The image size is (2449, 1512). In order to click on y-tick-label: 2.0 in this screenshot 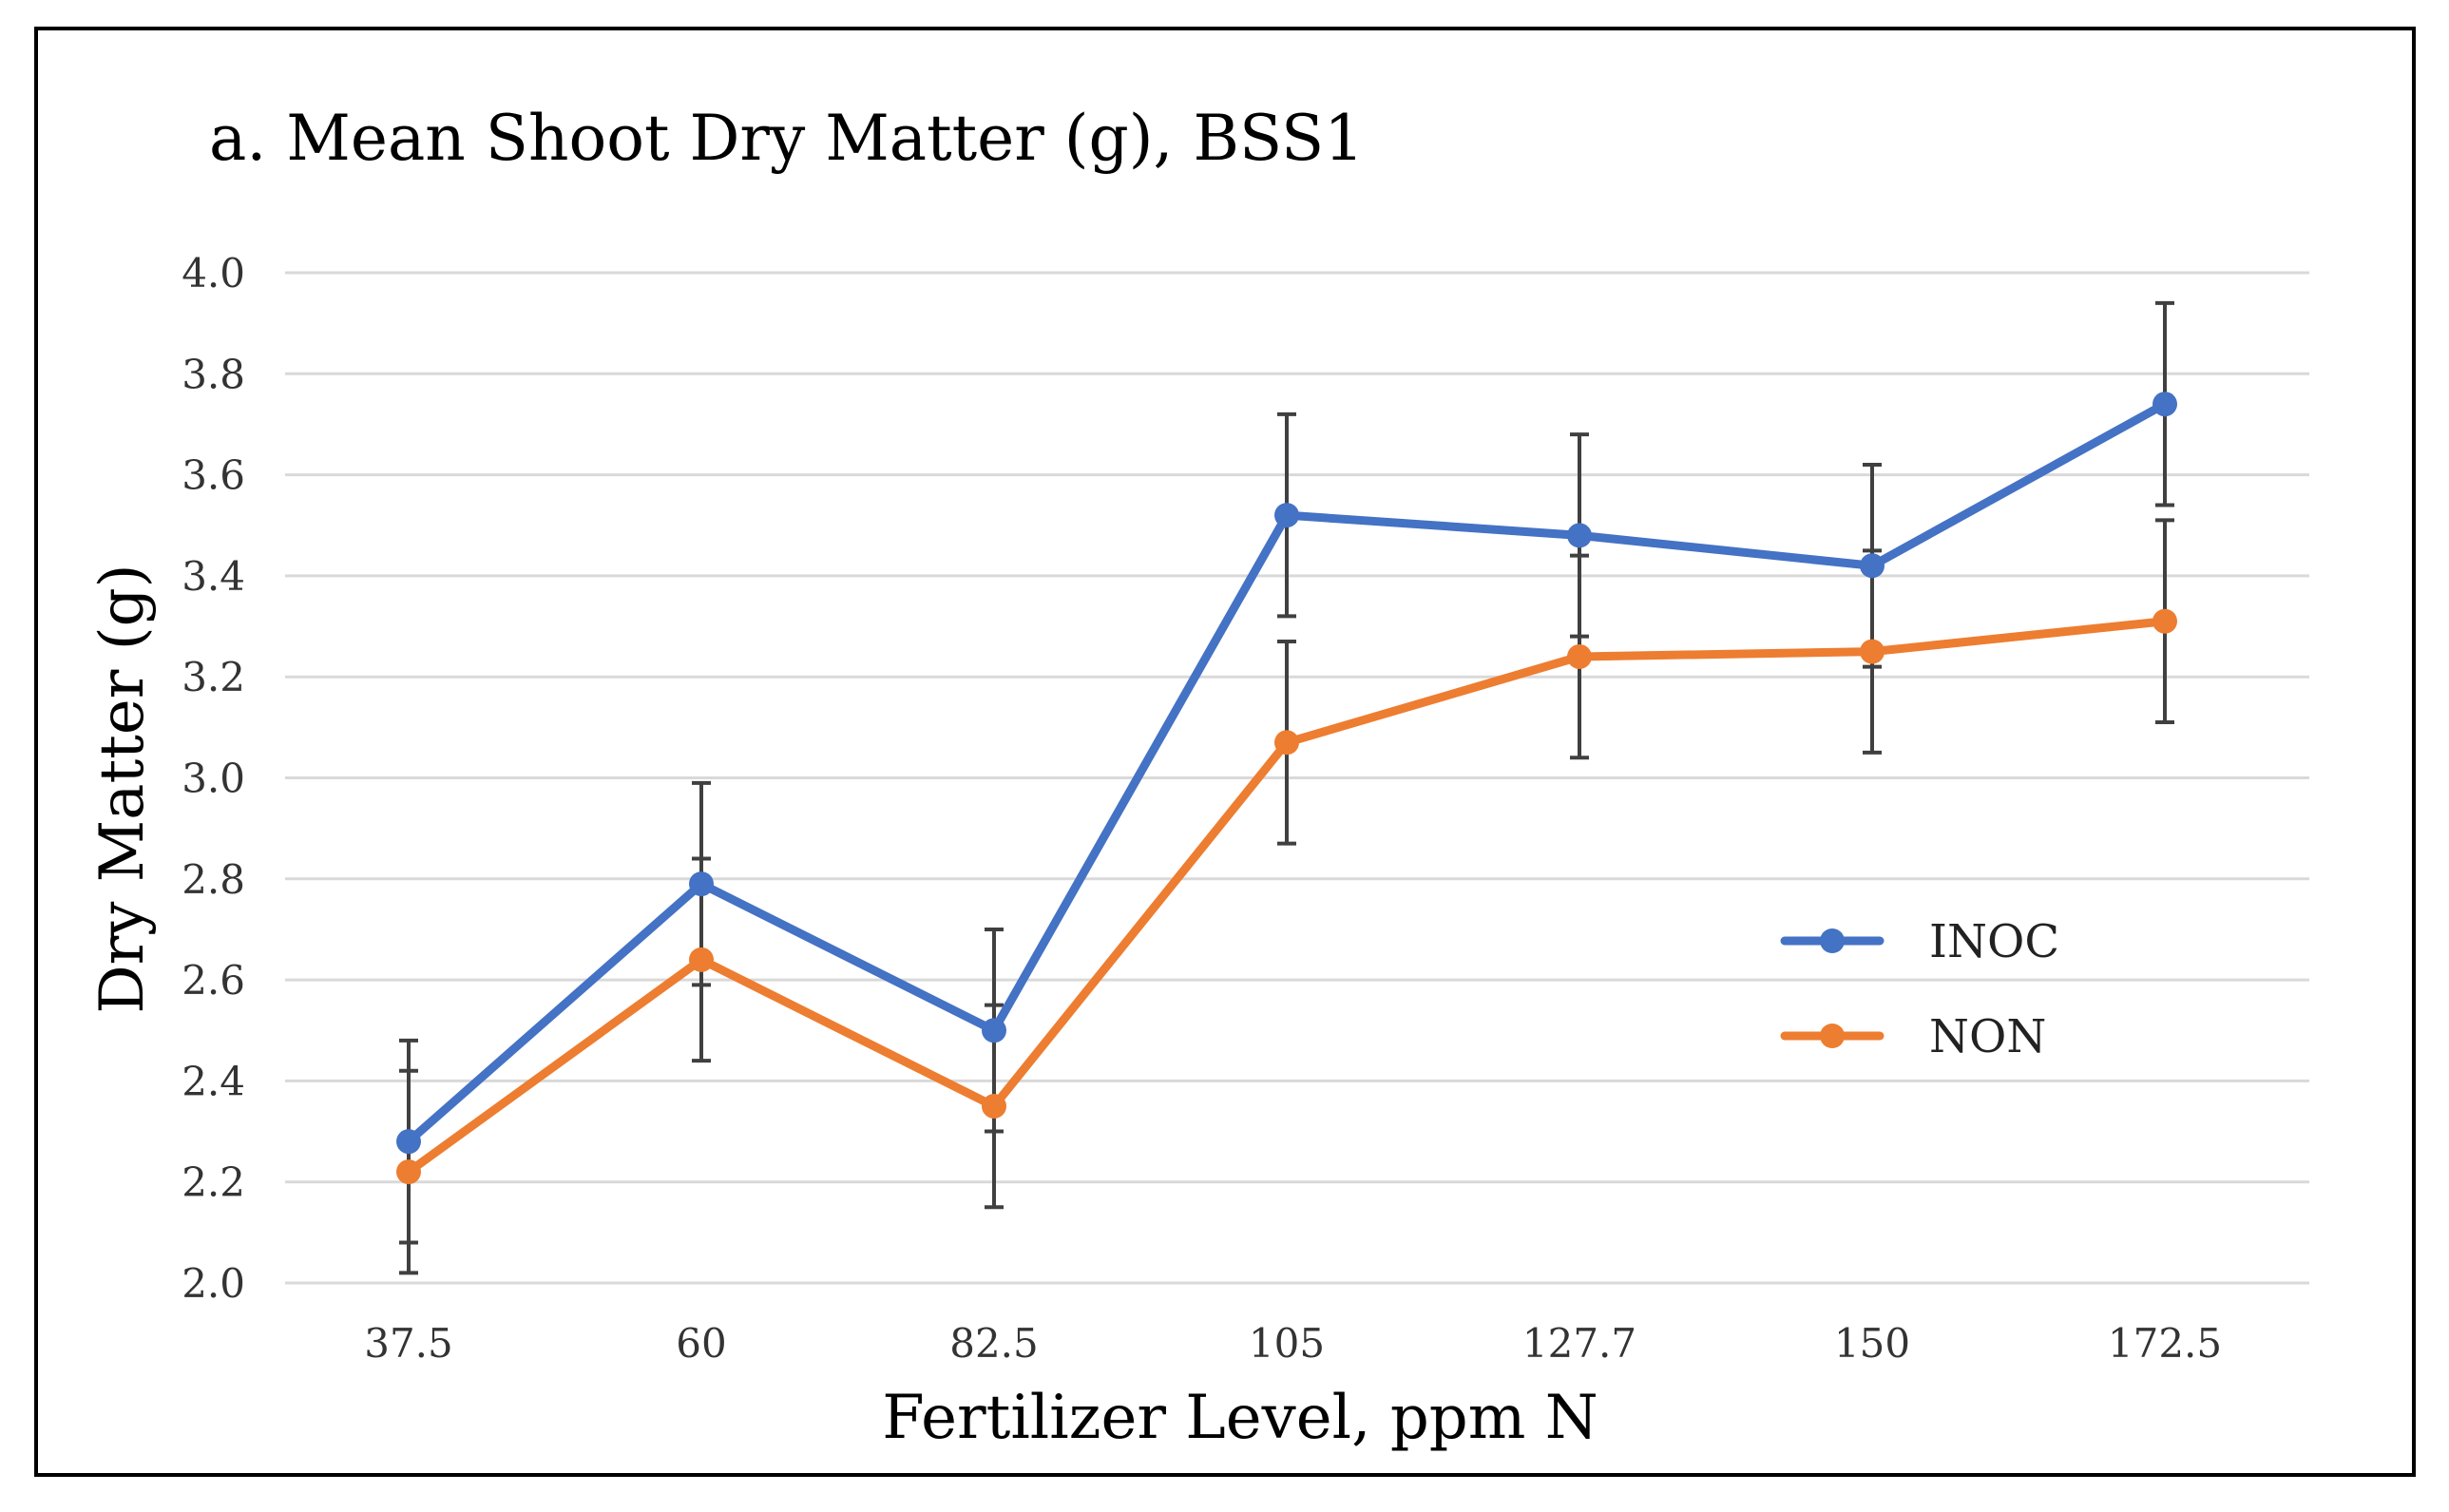, I will do `click(213, 1283)`.